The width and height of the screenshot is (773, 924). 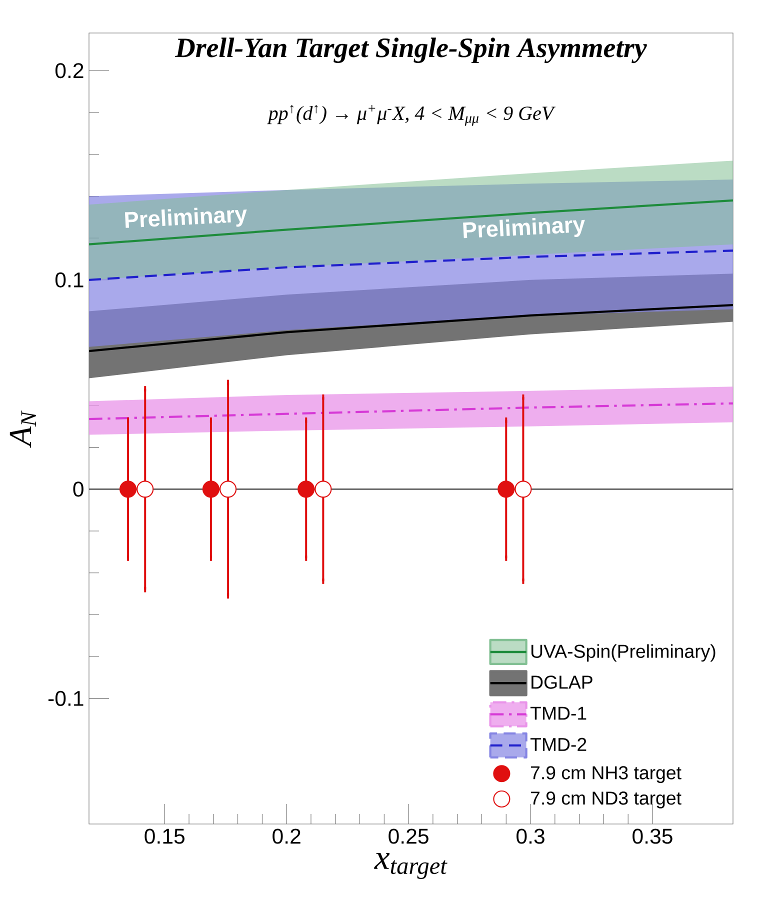 I want to click on legend-label: TMD-2, so click(x=558, y=744).